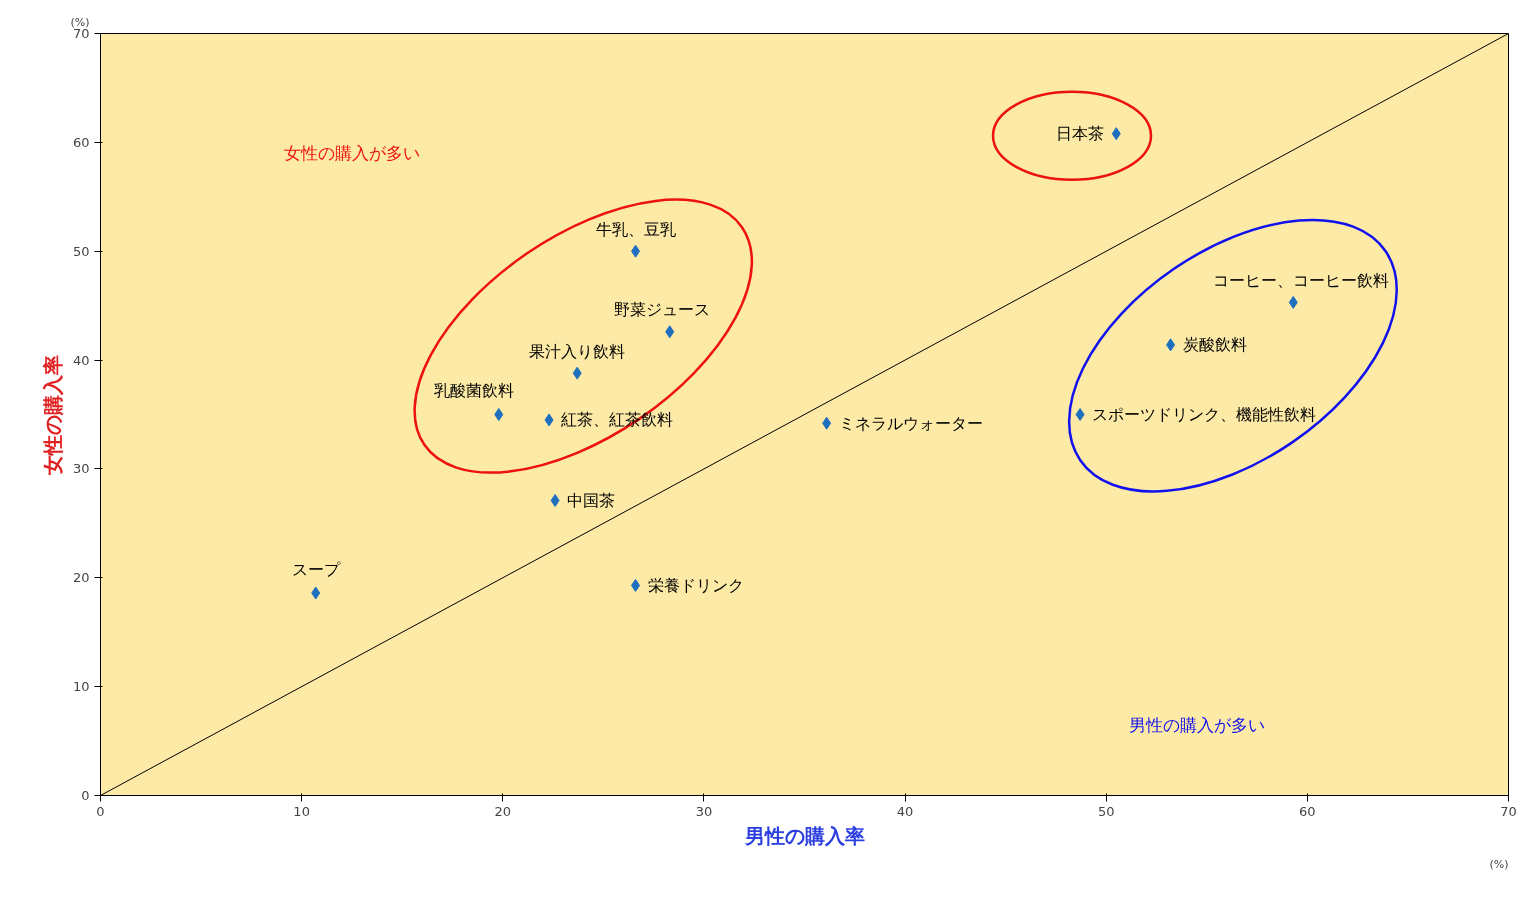 The width and height of the screenshot is (1537, 912). Describe the element at coordinates (52, 415) in the screenshot. I see `y-axis-title: 女性の購入率` at that location.